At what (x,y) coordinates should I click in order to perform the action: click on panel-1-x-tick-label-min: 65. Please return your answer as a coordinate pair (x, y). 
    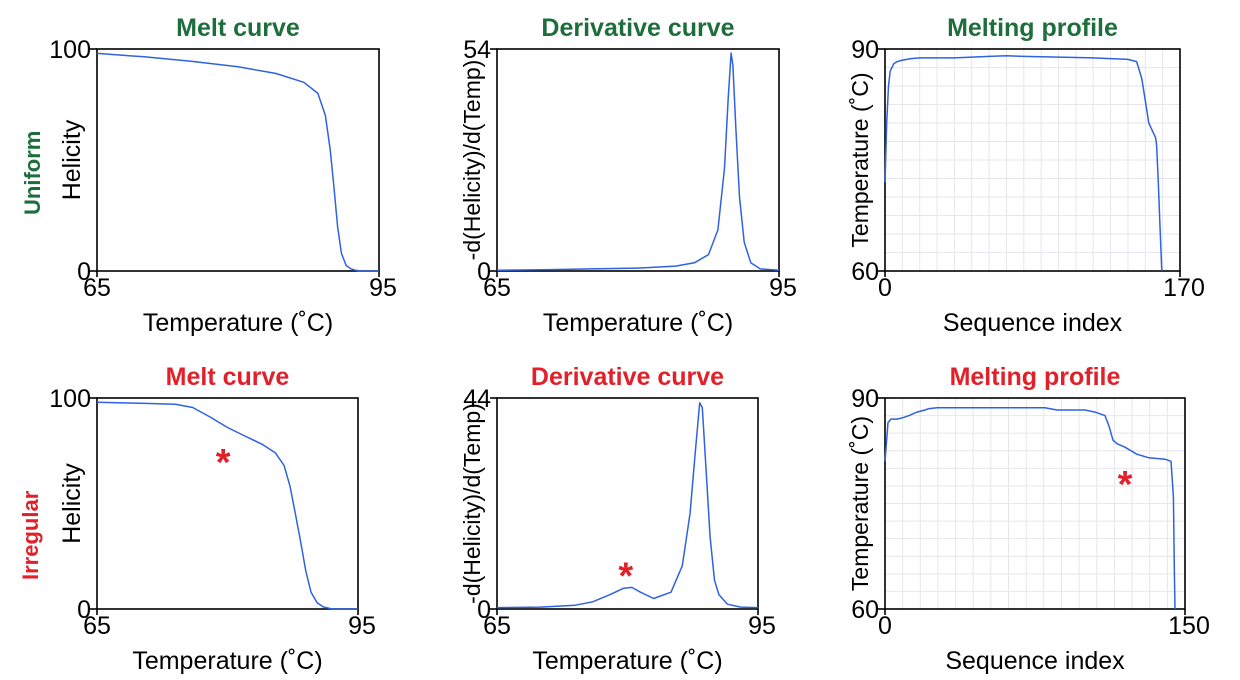
    Looking at the image, I should click on (97, 288).